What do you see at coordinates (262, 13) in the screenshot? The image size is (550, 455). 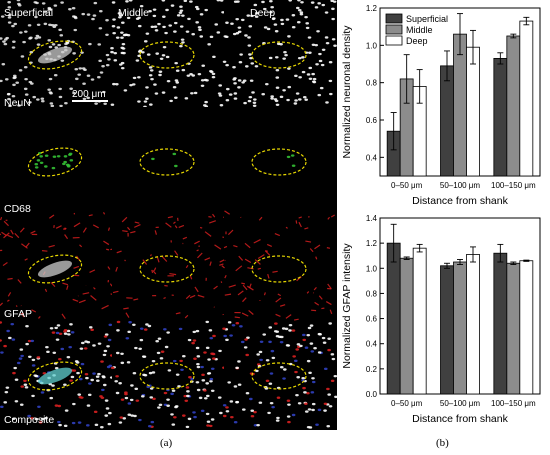 I see `column-label-deep: Deep` at bounding box center [262, 13].